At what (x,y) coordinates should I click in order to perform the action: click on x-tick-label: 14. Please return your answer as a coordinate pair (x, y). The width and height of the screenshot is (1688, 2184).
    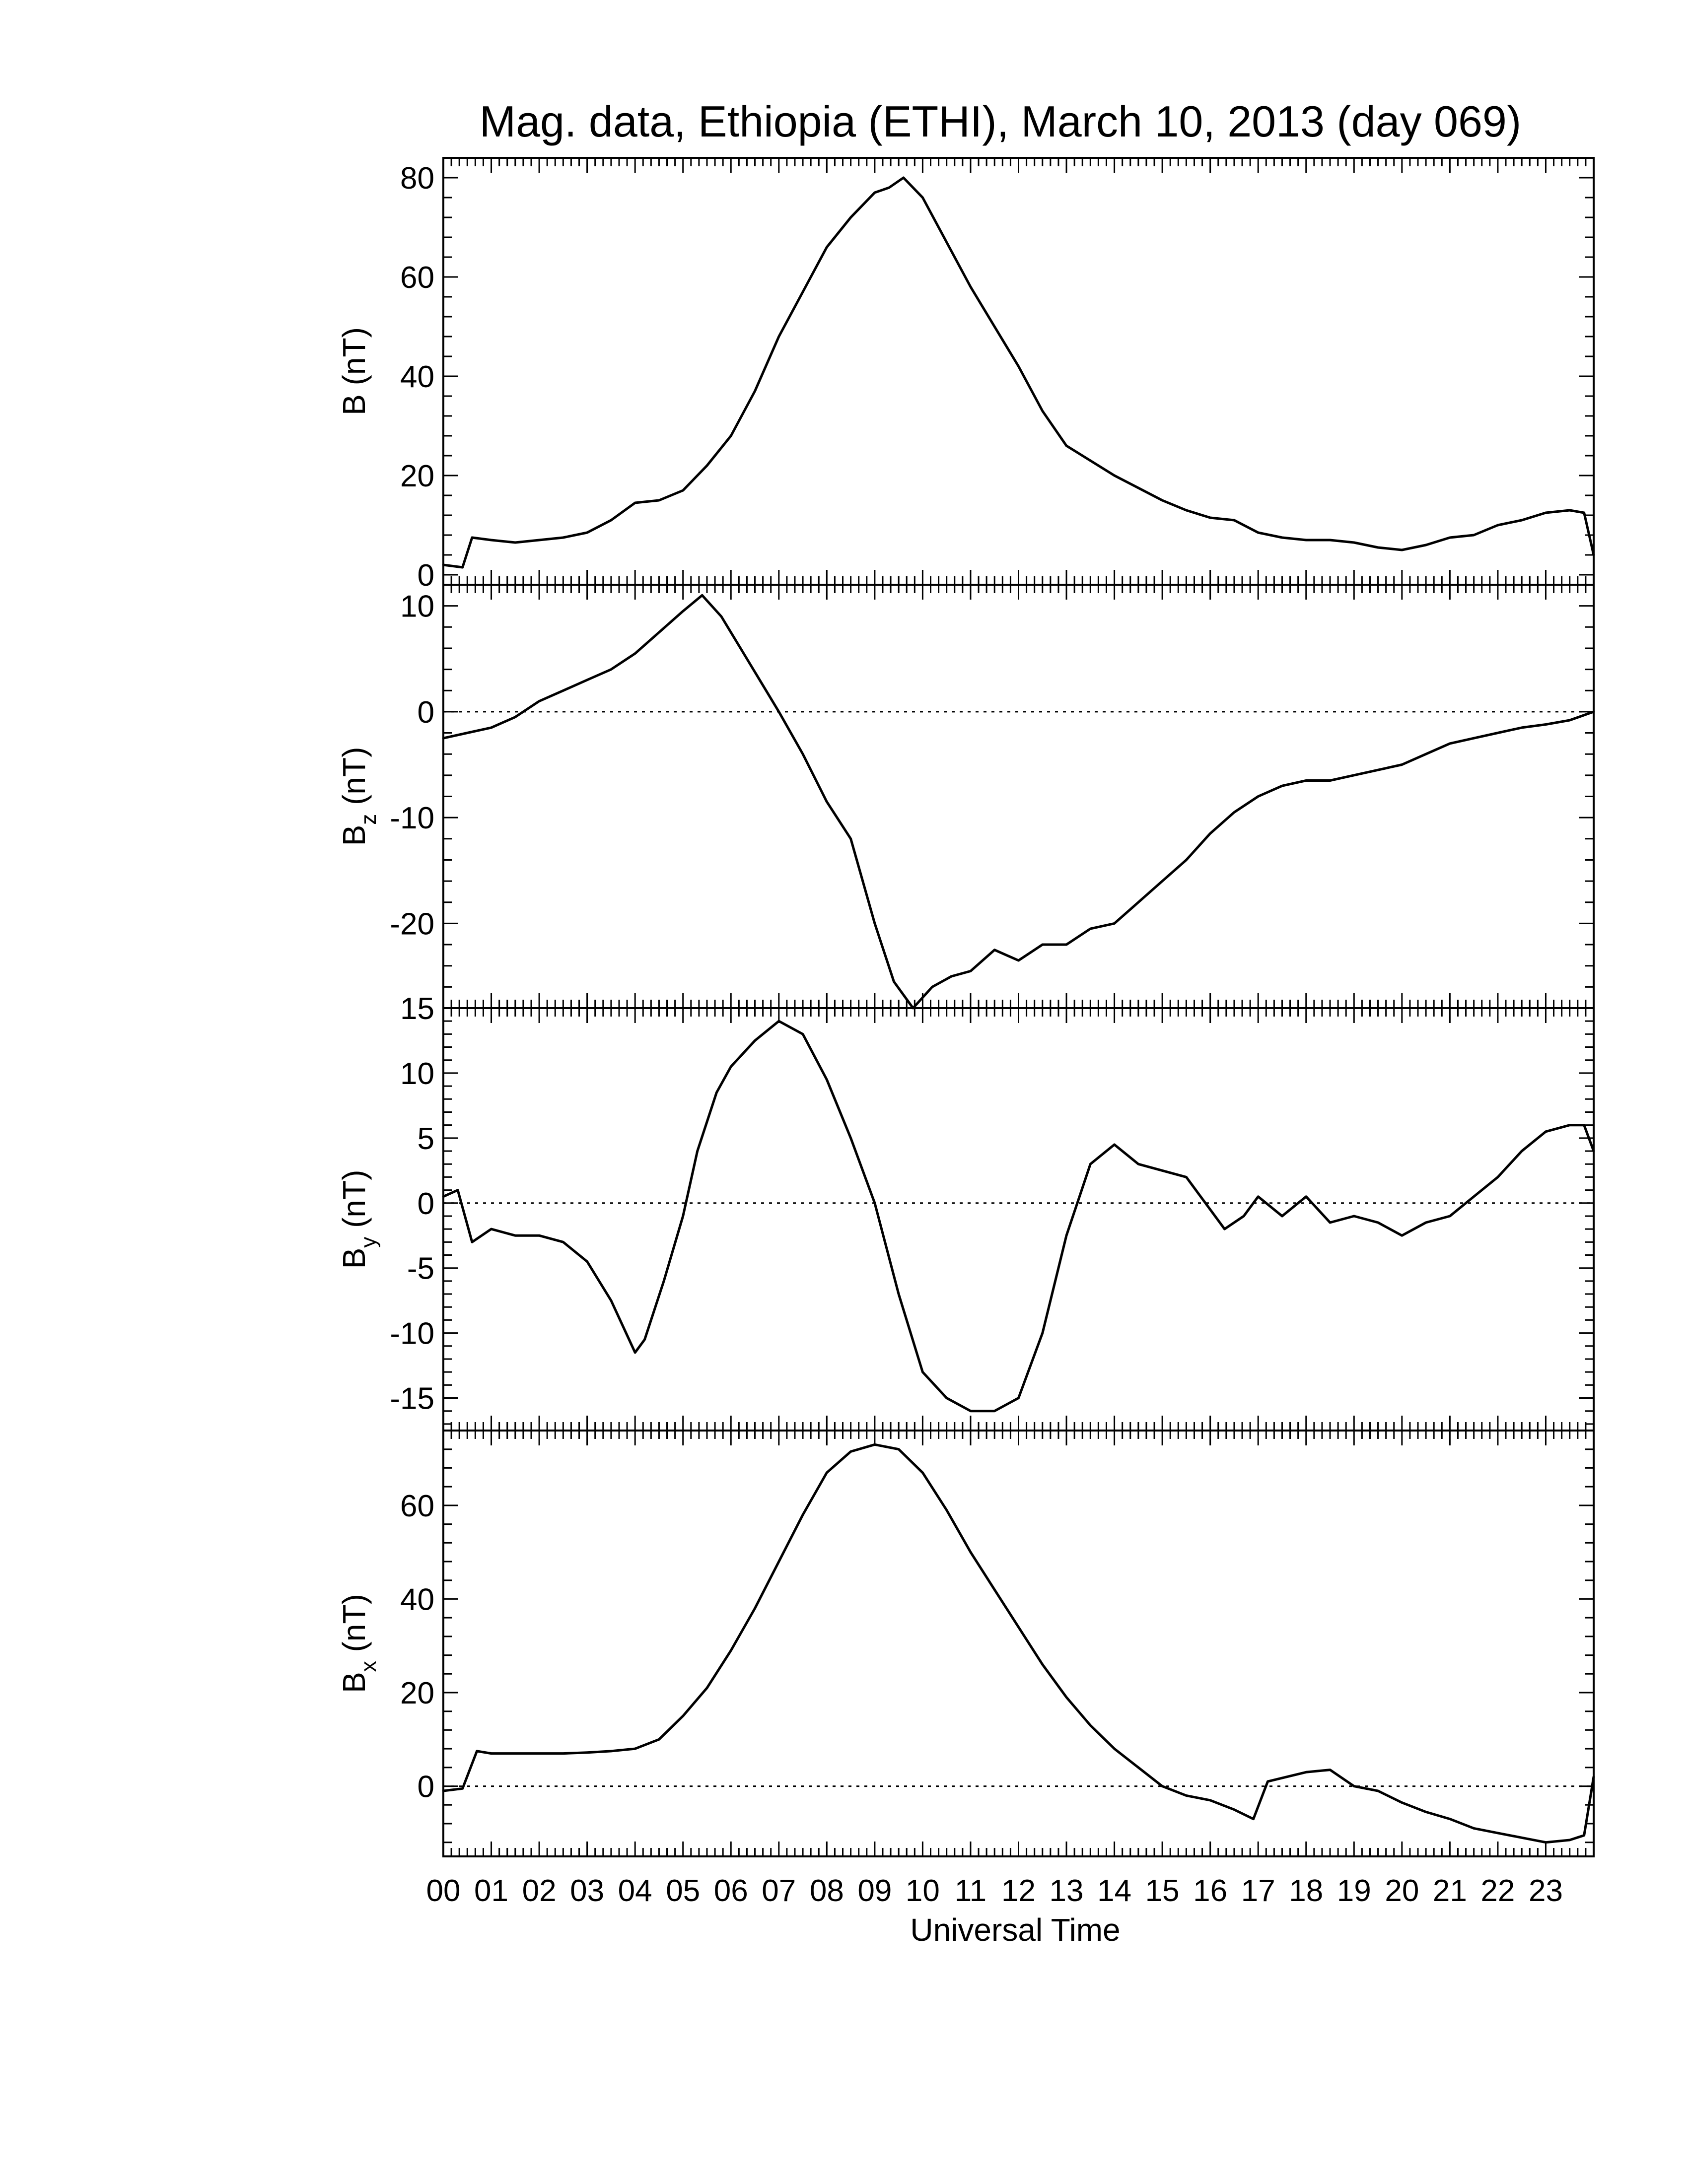
    Looking at the image, I should click on (1114, 1891).